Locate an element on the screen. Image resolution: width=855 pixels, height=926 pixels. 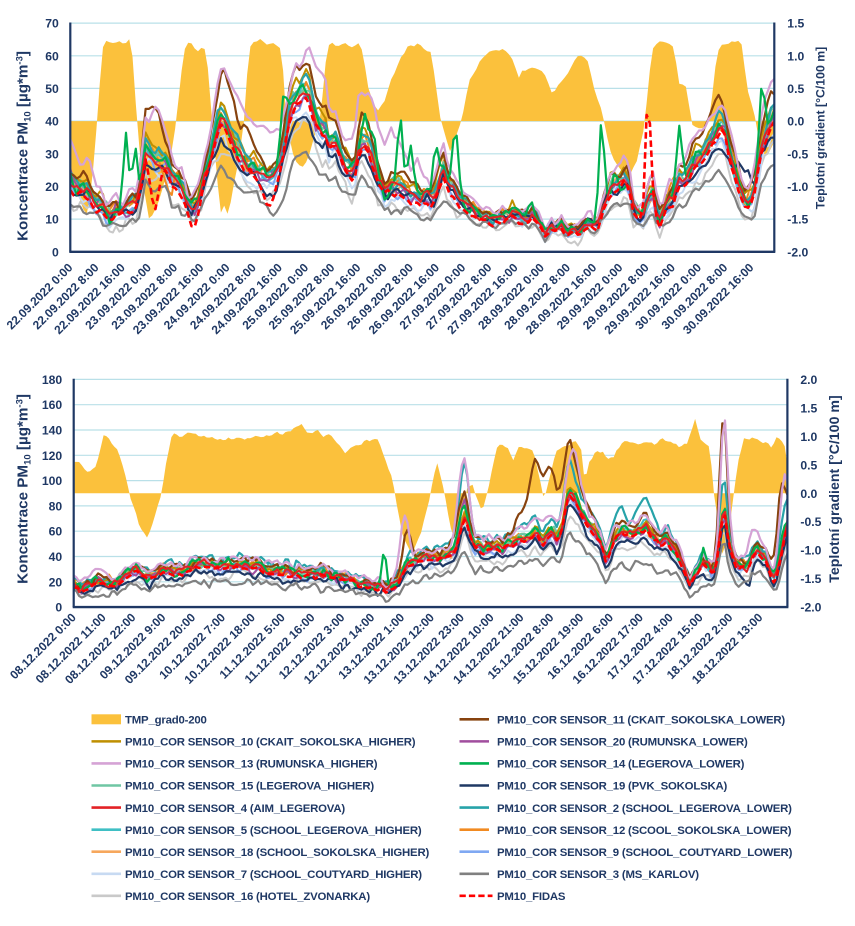
svg-text: 180 is located at coordinates (52, 380).